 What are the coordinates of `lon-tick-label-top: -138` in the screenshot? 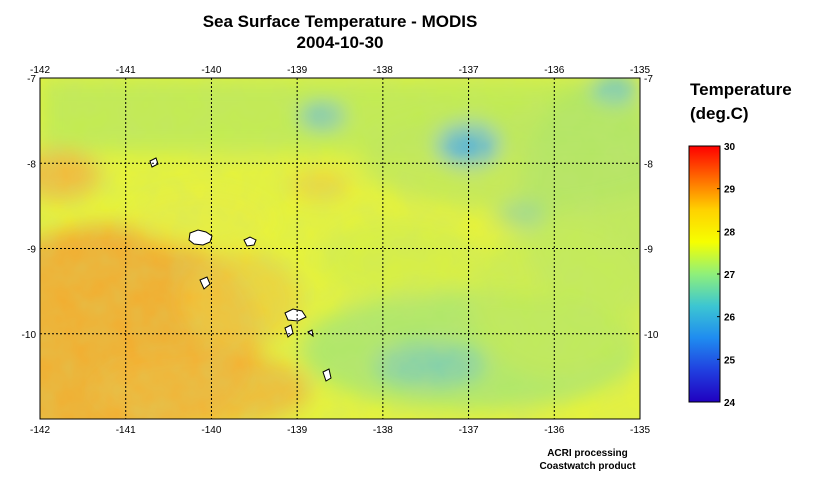 It's located at (383, 70).